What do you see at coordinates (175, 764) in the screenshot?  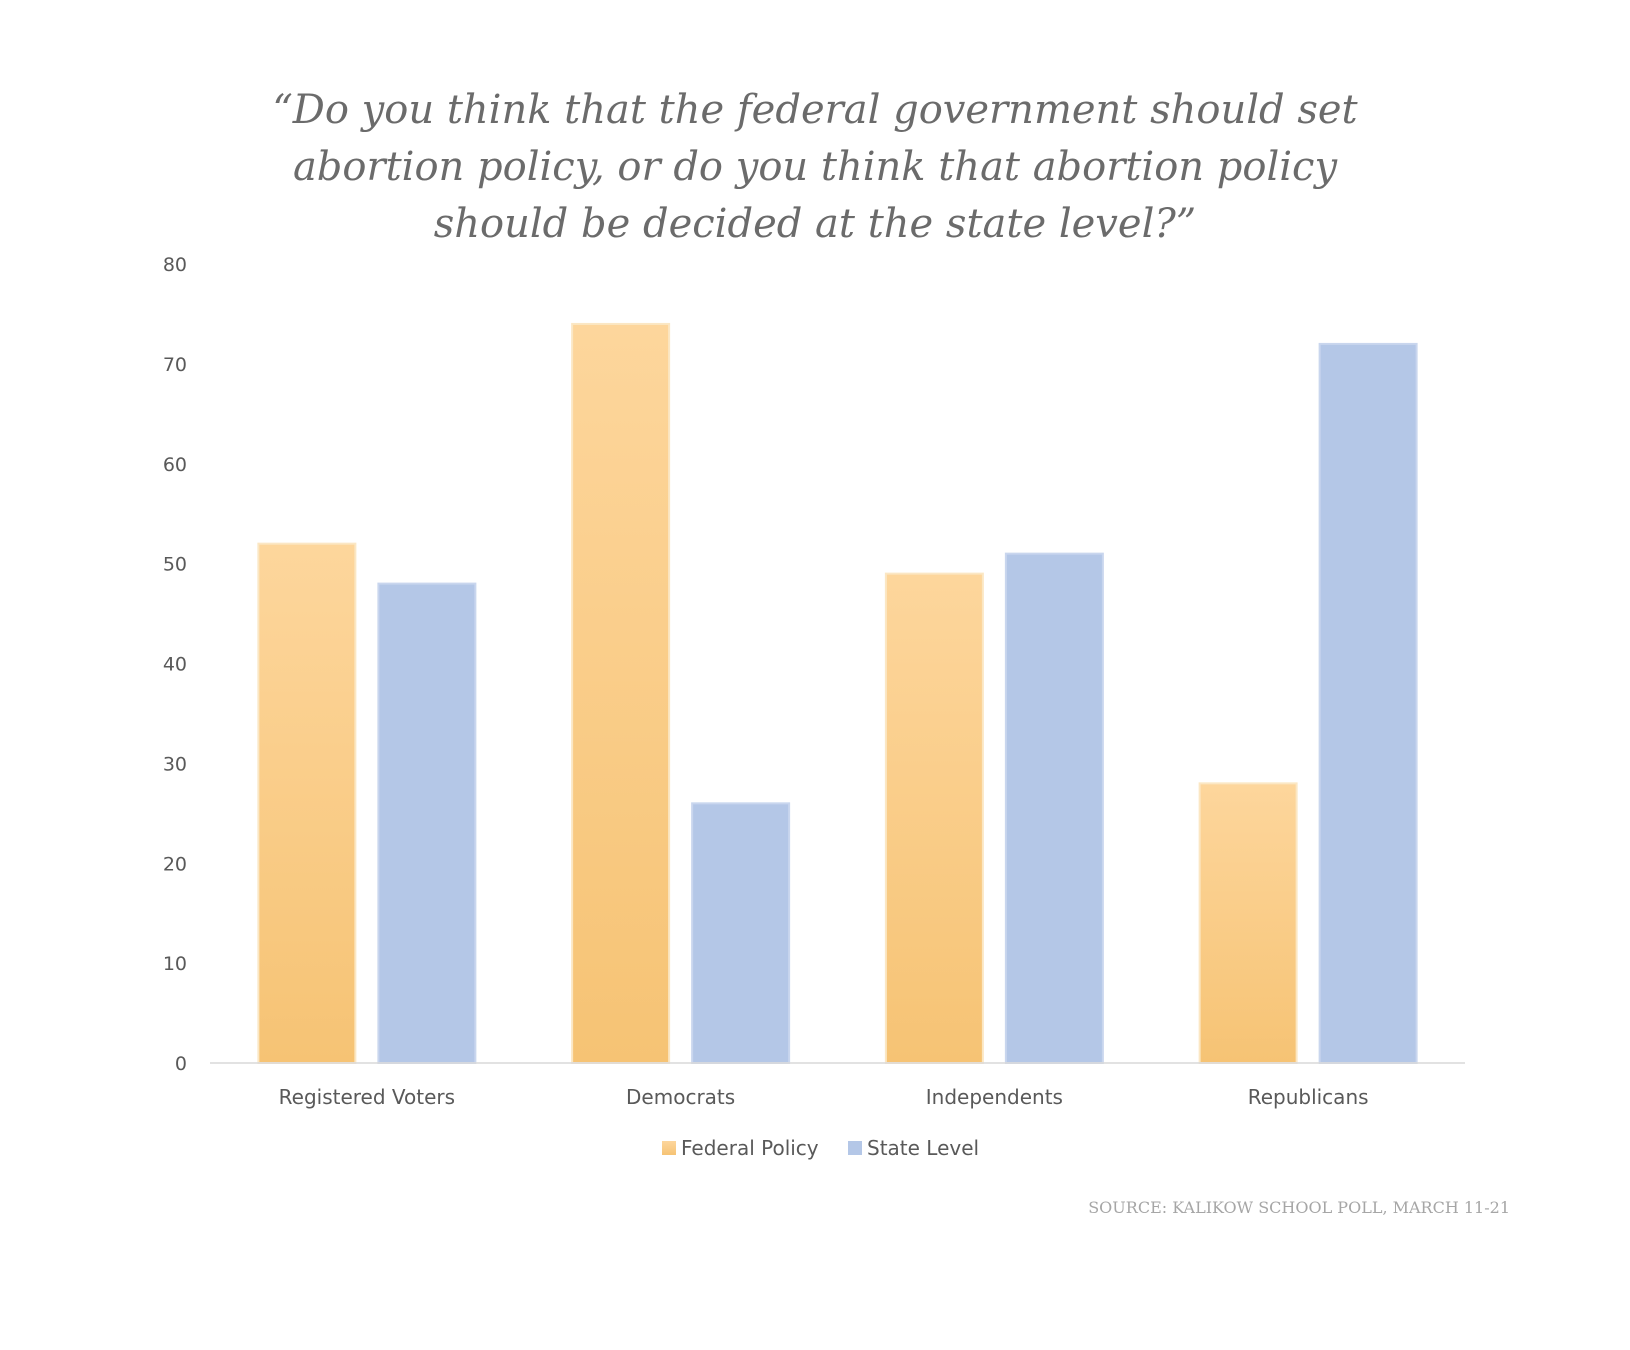 I see `y-tick-label: 30` at bounding box center [175, 764].